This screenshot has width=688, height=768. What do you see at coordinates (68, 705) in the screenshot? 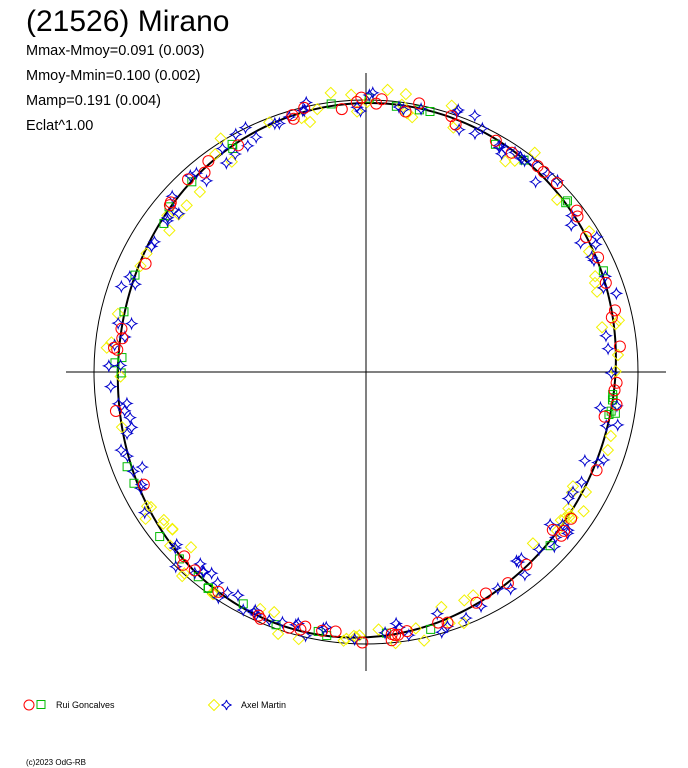
I see `legend-entry-rui-goncalves: Rui Goncalves` at bounding box center [68, 705].